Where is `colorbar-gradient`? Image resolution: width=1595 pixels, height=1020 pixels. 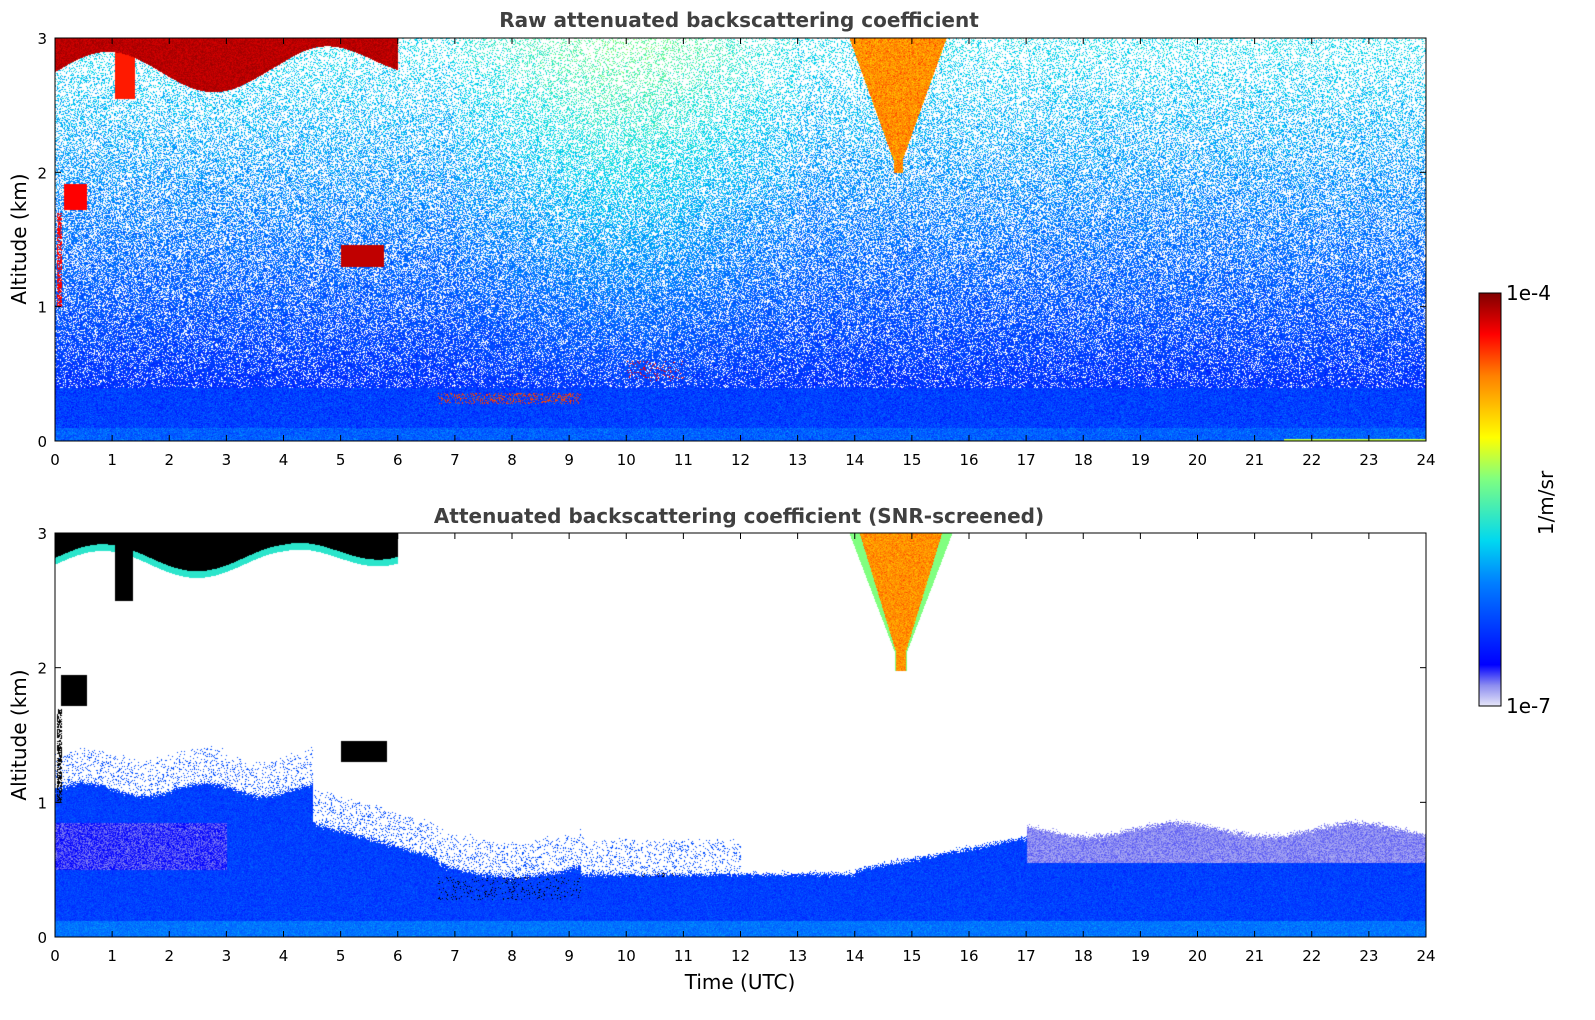 colorbar-gradient is located at coordinates (1490, 499).